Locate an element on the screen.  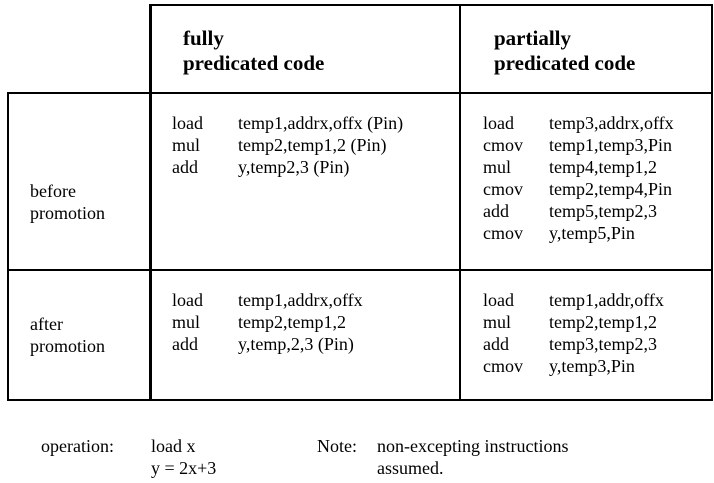
code-line: cmov temp1,temp3,Pin is located at coordinates (578, 145).